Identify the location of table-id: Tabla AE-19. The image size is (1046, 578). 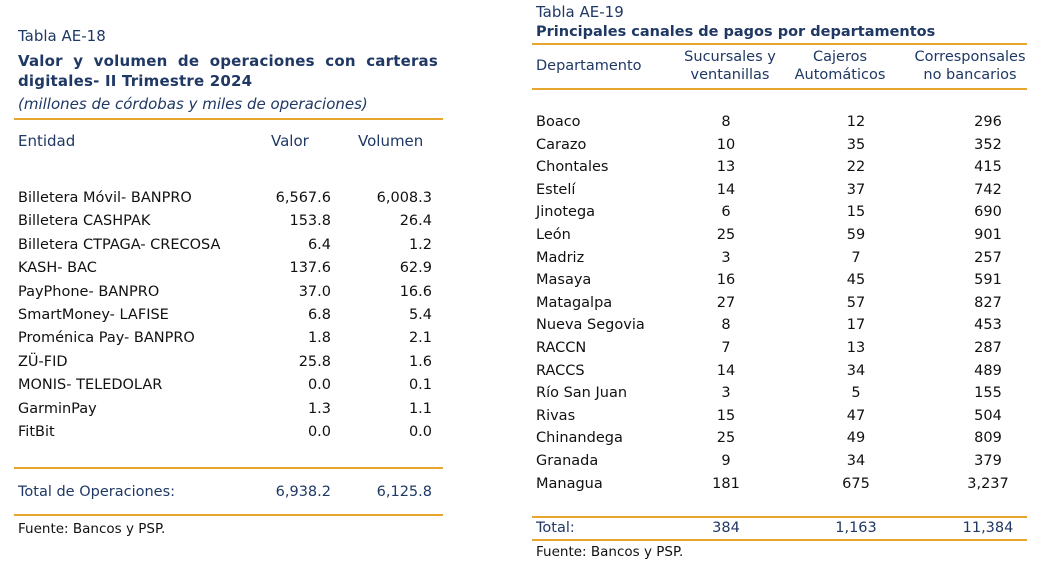
(580, 12).